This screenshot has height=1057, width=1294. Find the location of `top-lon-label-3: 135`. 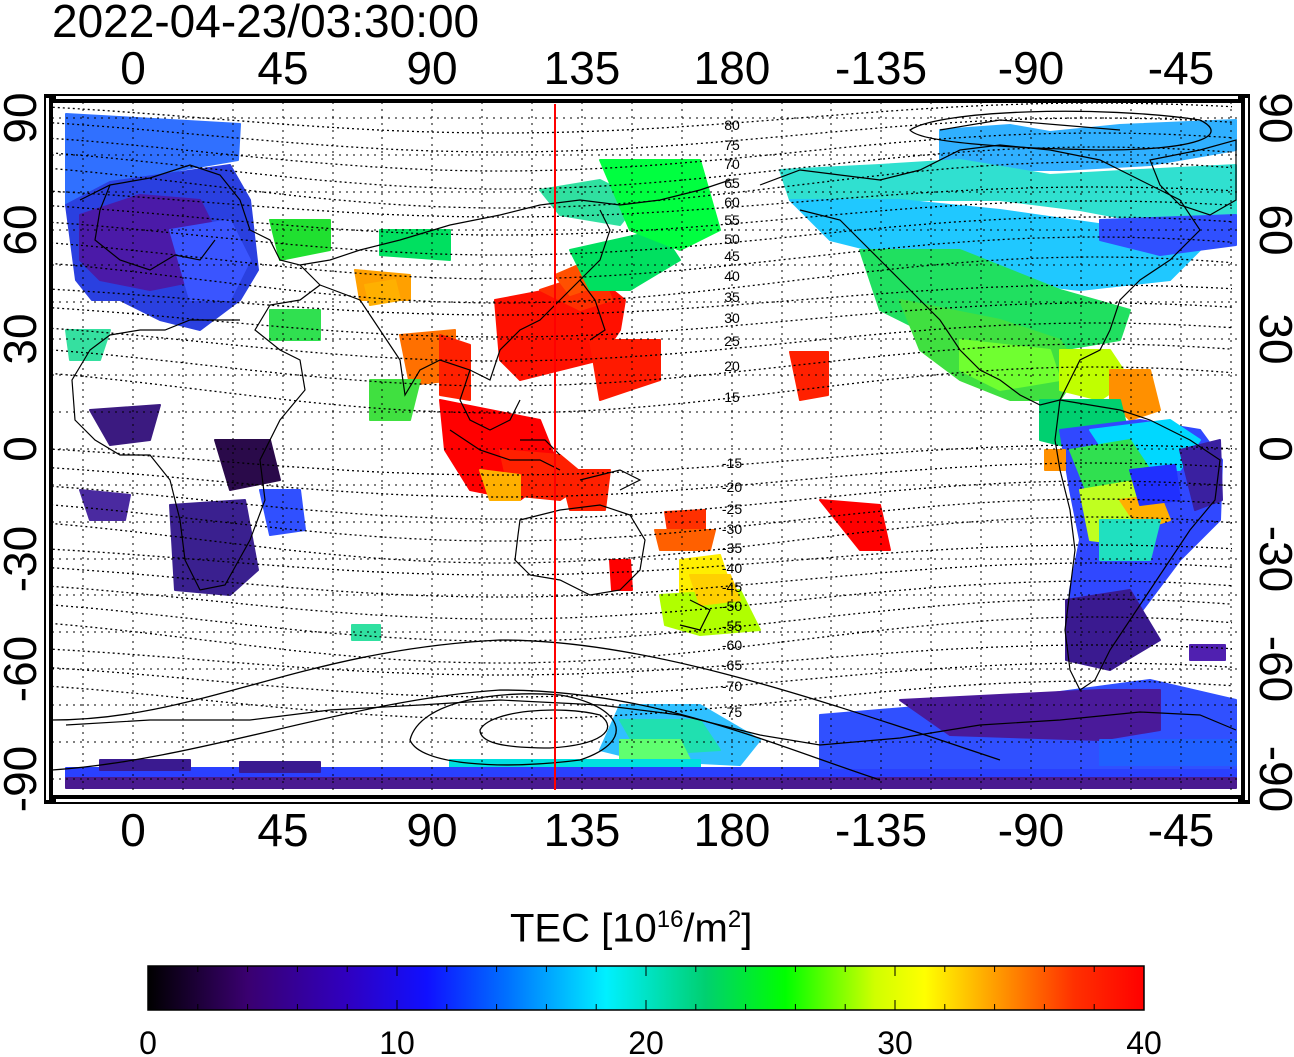

top-lon-label-3: 135 is located at coordinates (582, 68).